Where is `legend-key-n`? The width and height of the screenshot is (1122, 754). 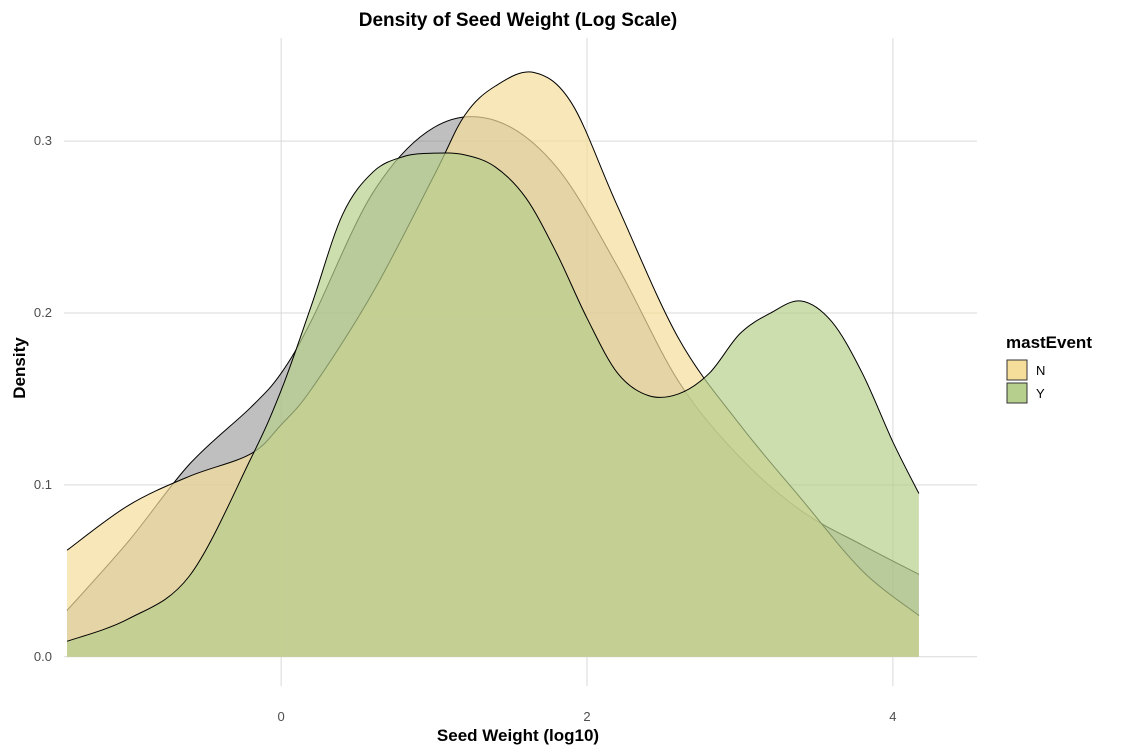 legend-key-n is located at coordinates (1017, 370).